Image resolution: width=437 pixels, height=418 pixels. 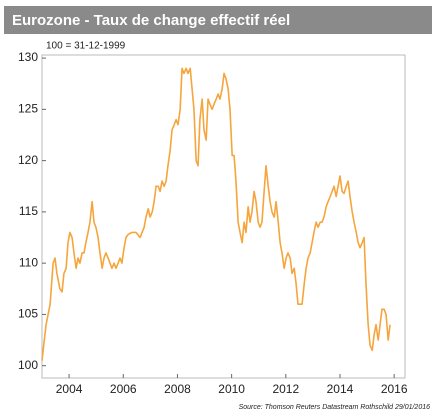 I want to click on x-tick-label: 2006, so click(x=123, y=389).